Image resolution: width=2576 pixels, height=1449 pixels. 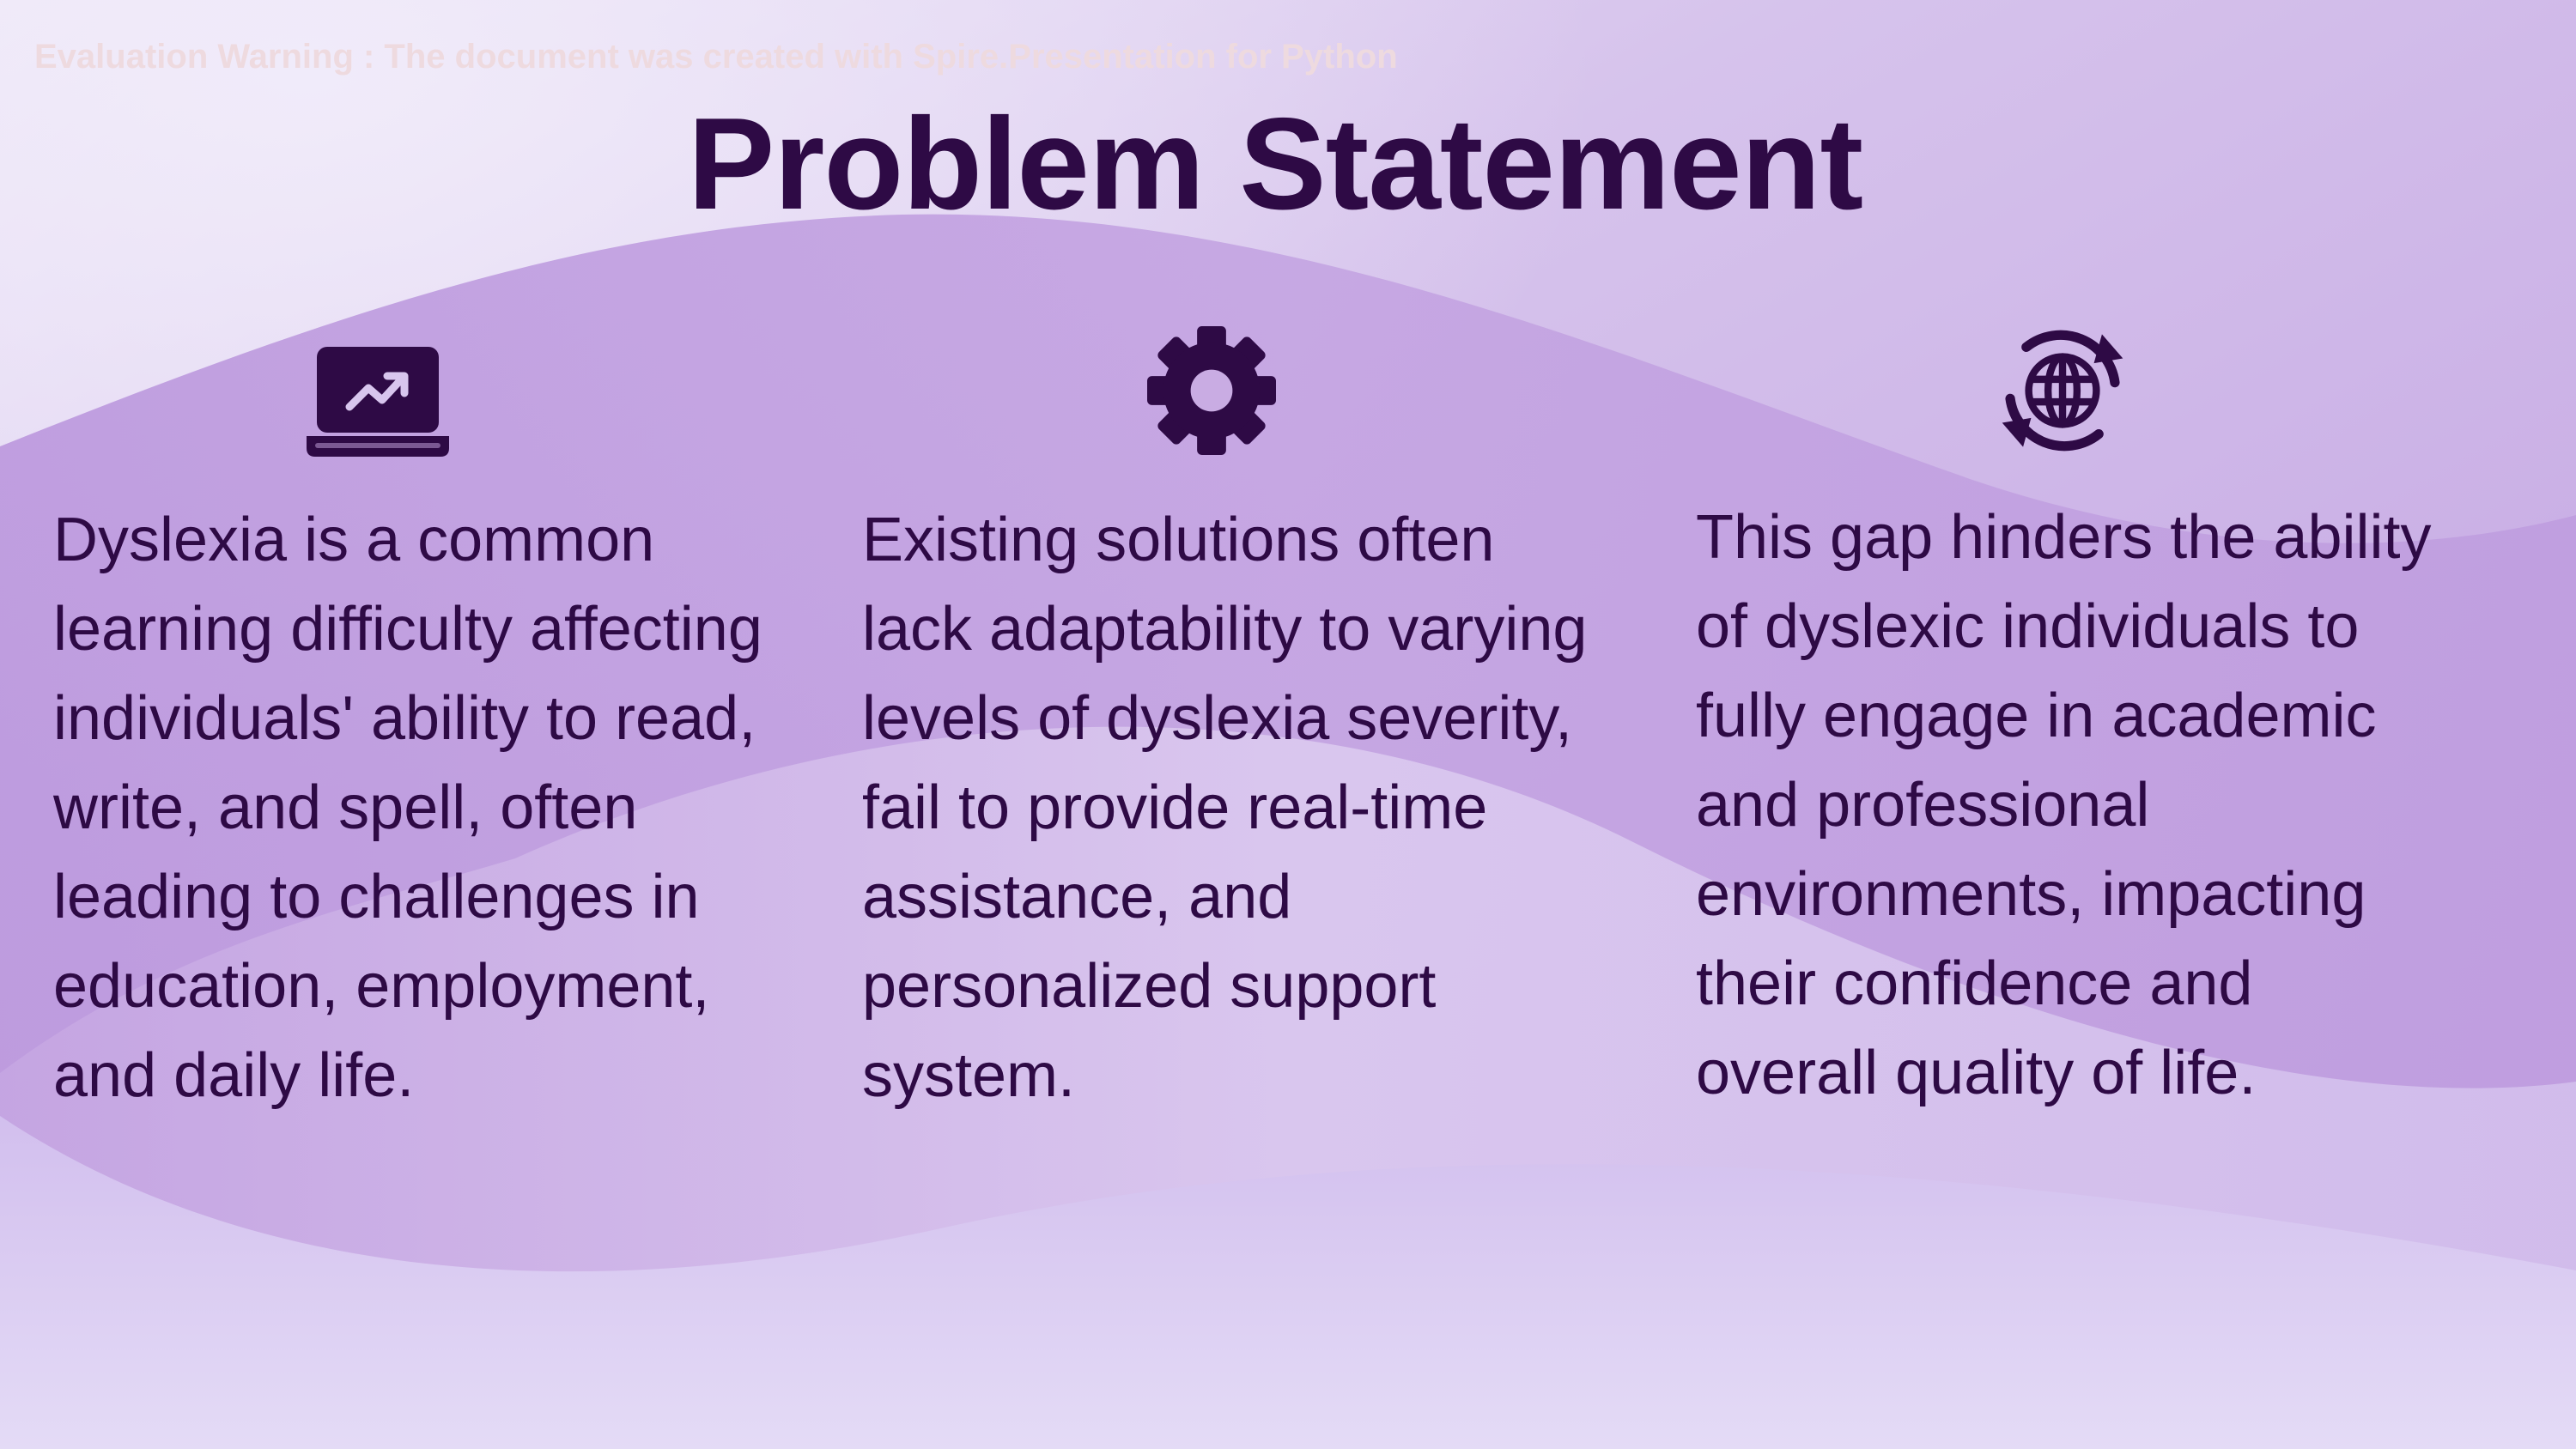 I want to click on laptop-trending-up-icon, so click(x=378, y=399).